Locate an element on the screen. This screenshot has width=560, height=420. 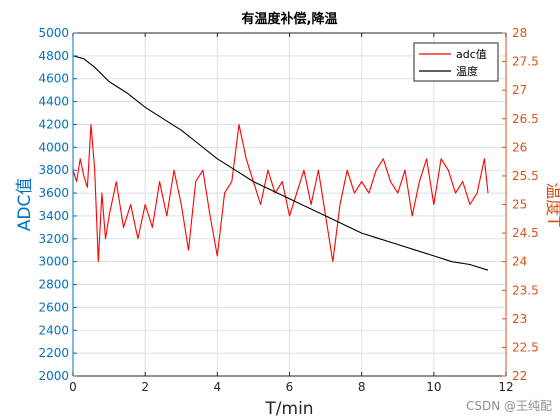
y-right-tick-label: 28 is located at coordinates (519, 33).